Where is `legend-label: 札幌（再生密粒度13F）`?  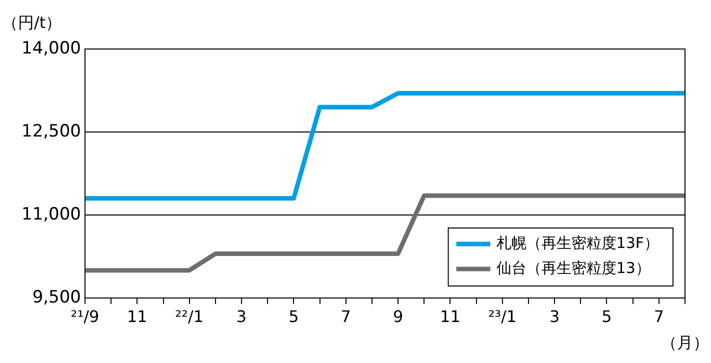
legend-label: 札幌（再生密粒度13F） is located at coordinates (578, 243).